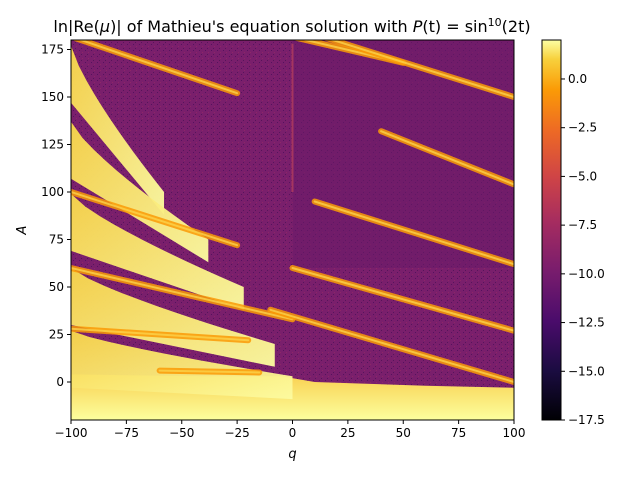 The image size is (640, 480). Describe the element at coordinates (586, 371) in the screenshot. I see `colorbar-tick-label: −15.0` at that location.